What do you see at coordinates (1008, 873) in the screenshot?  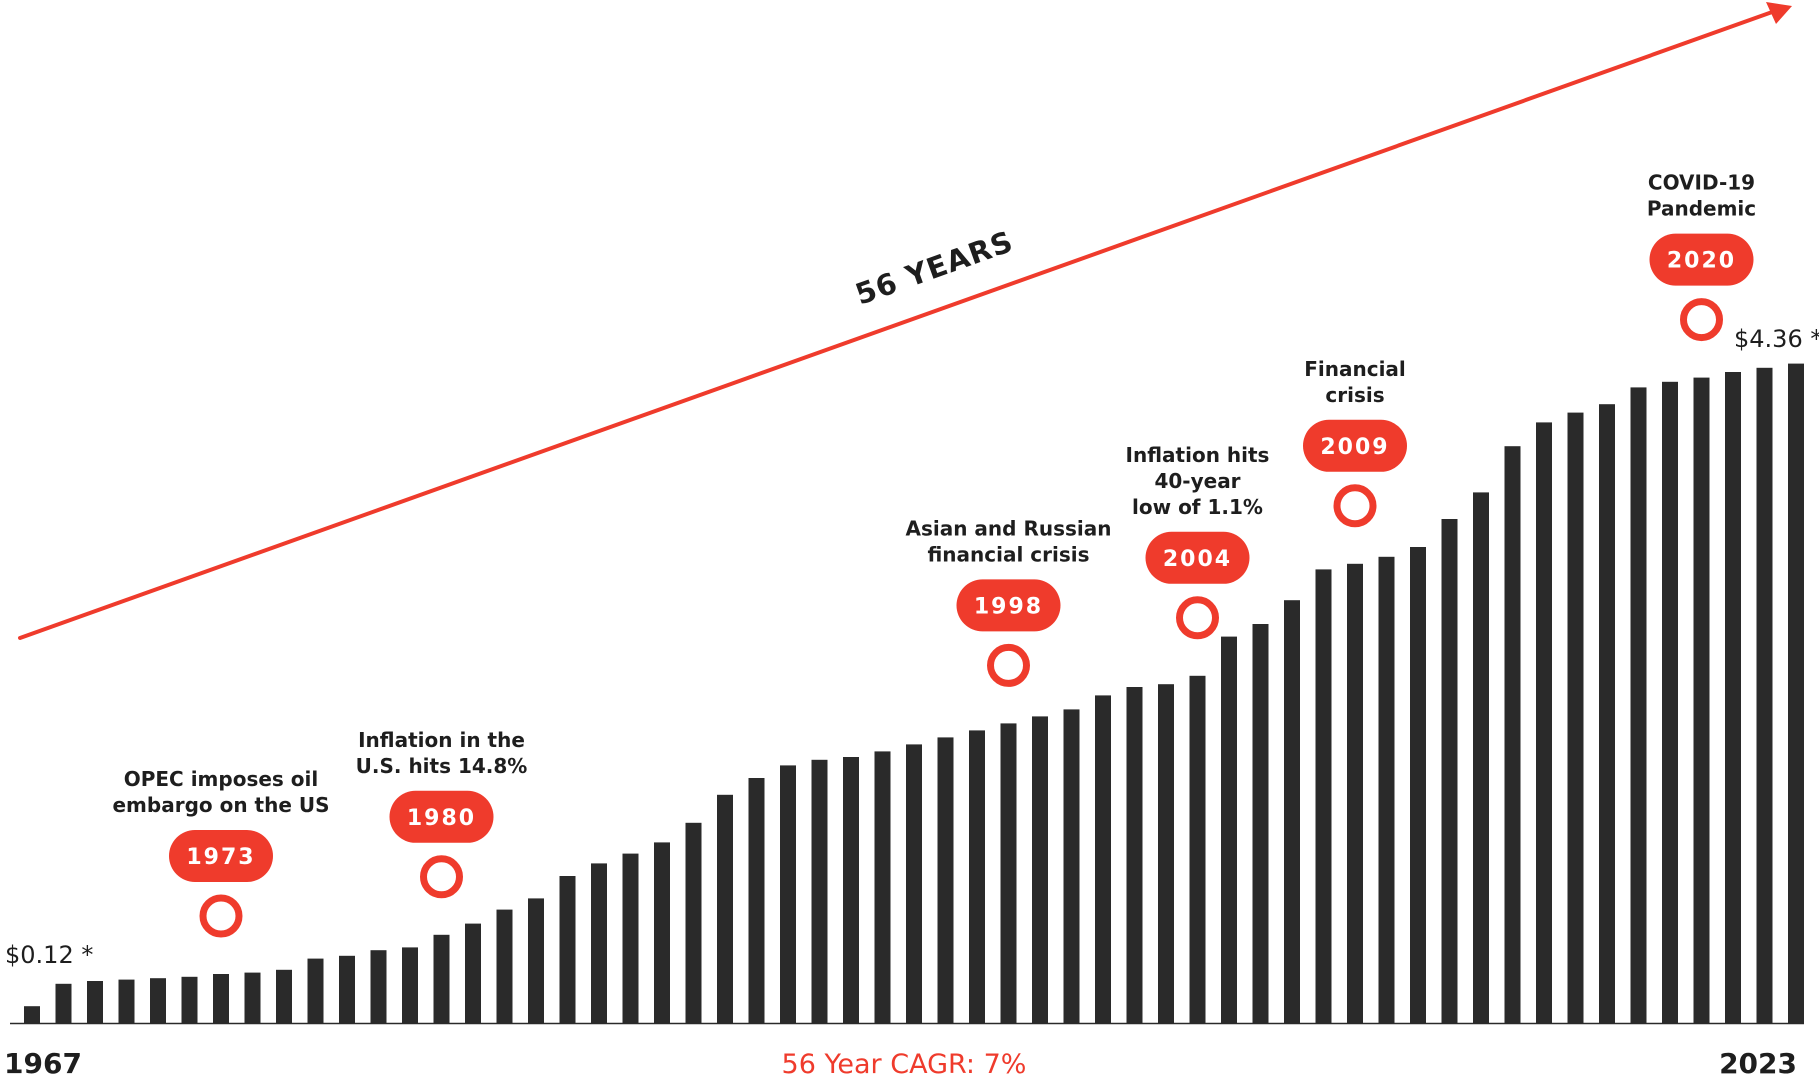 I see `bar-1998` at bounding box center [1008, 873].